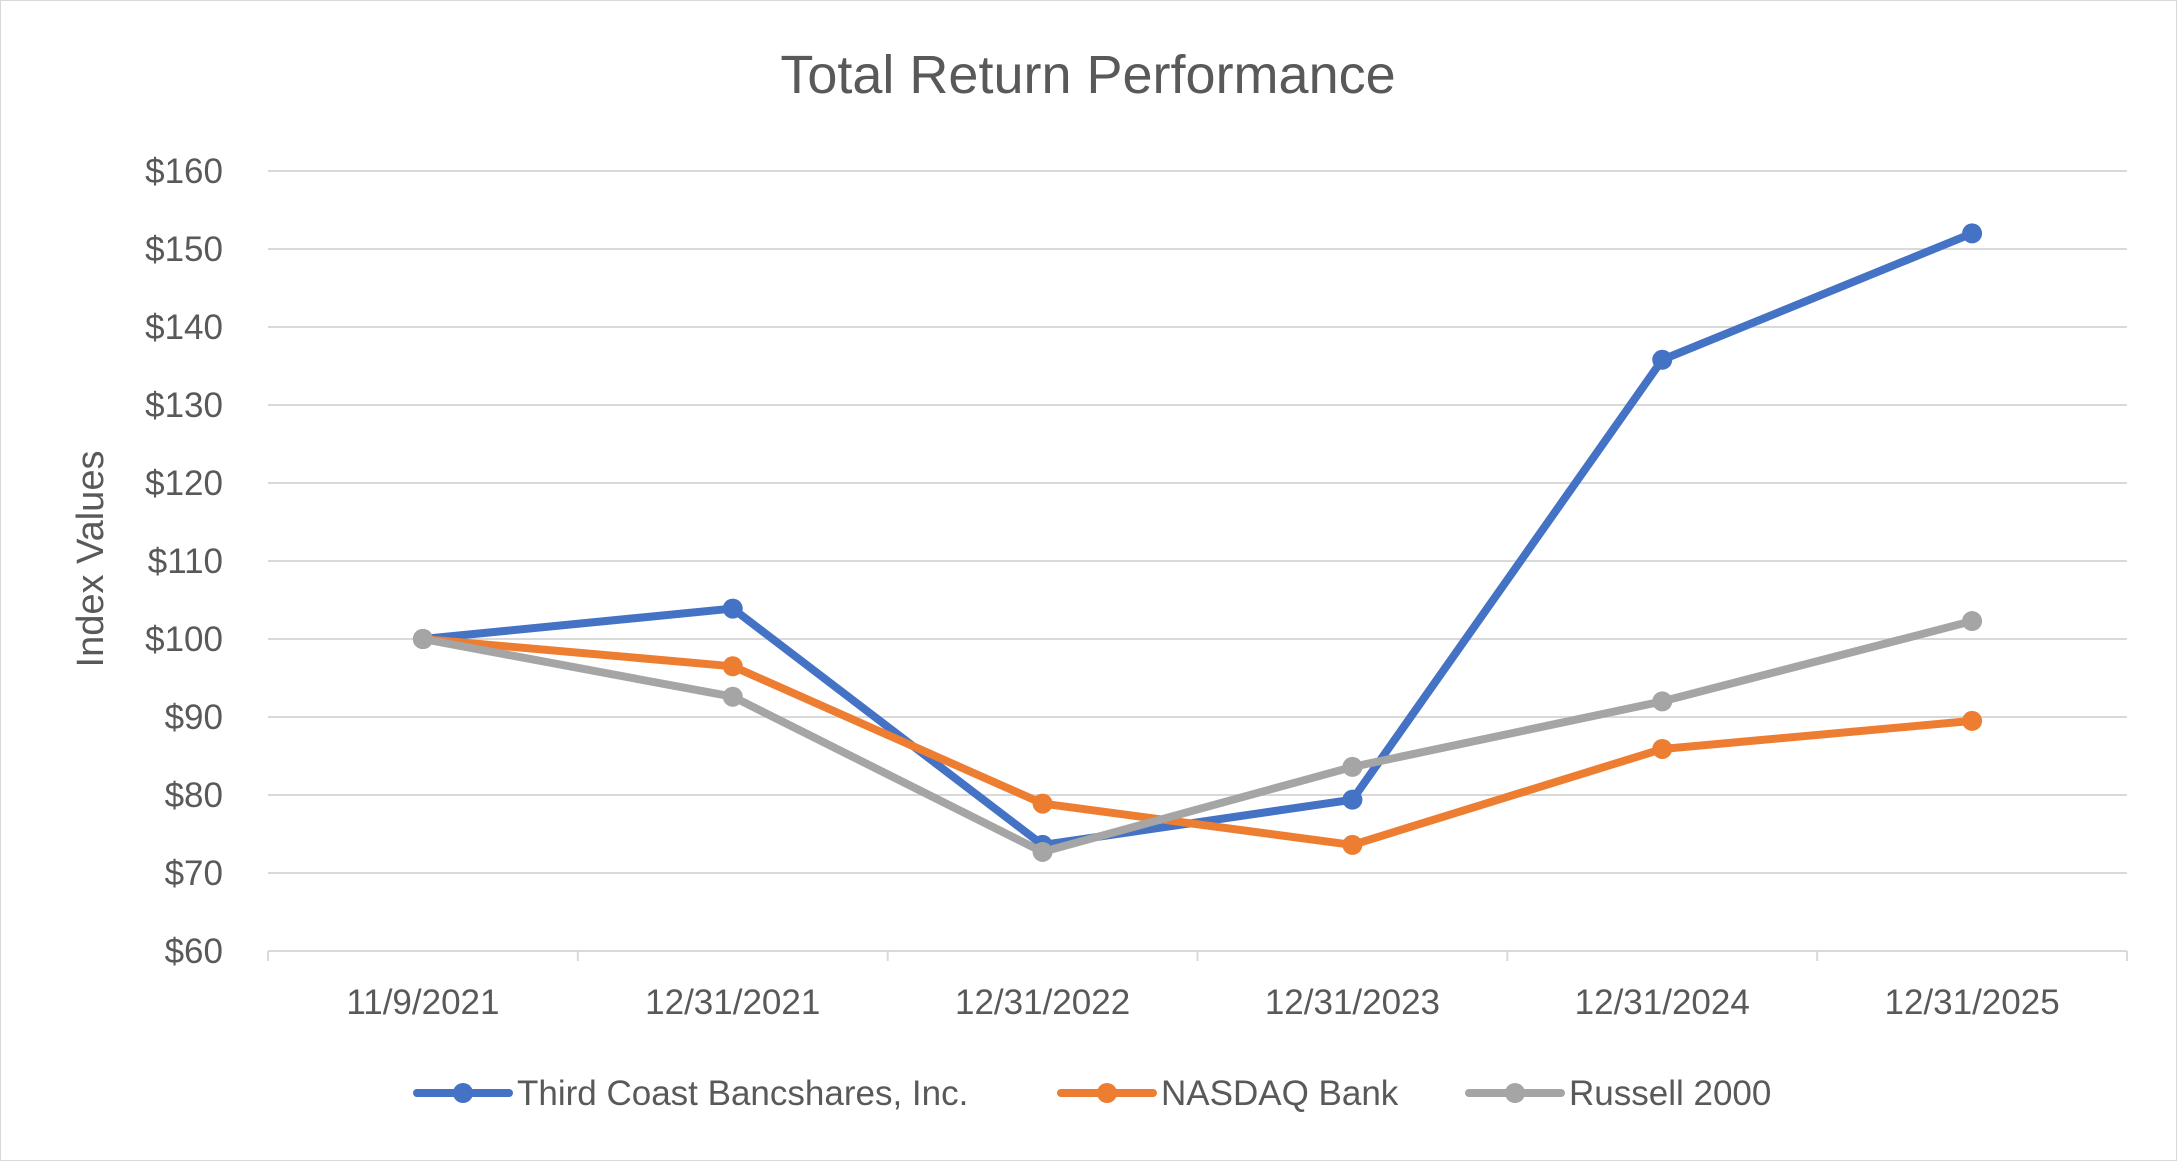  I want to click on x-tick-label: 12/31/2024, so click(1662, 1002).